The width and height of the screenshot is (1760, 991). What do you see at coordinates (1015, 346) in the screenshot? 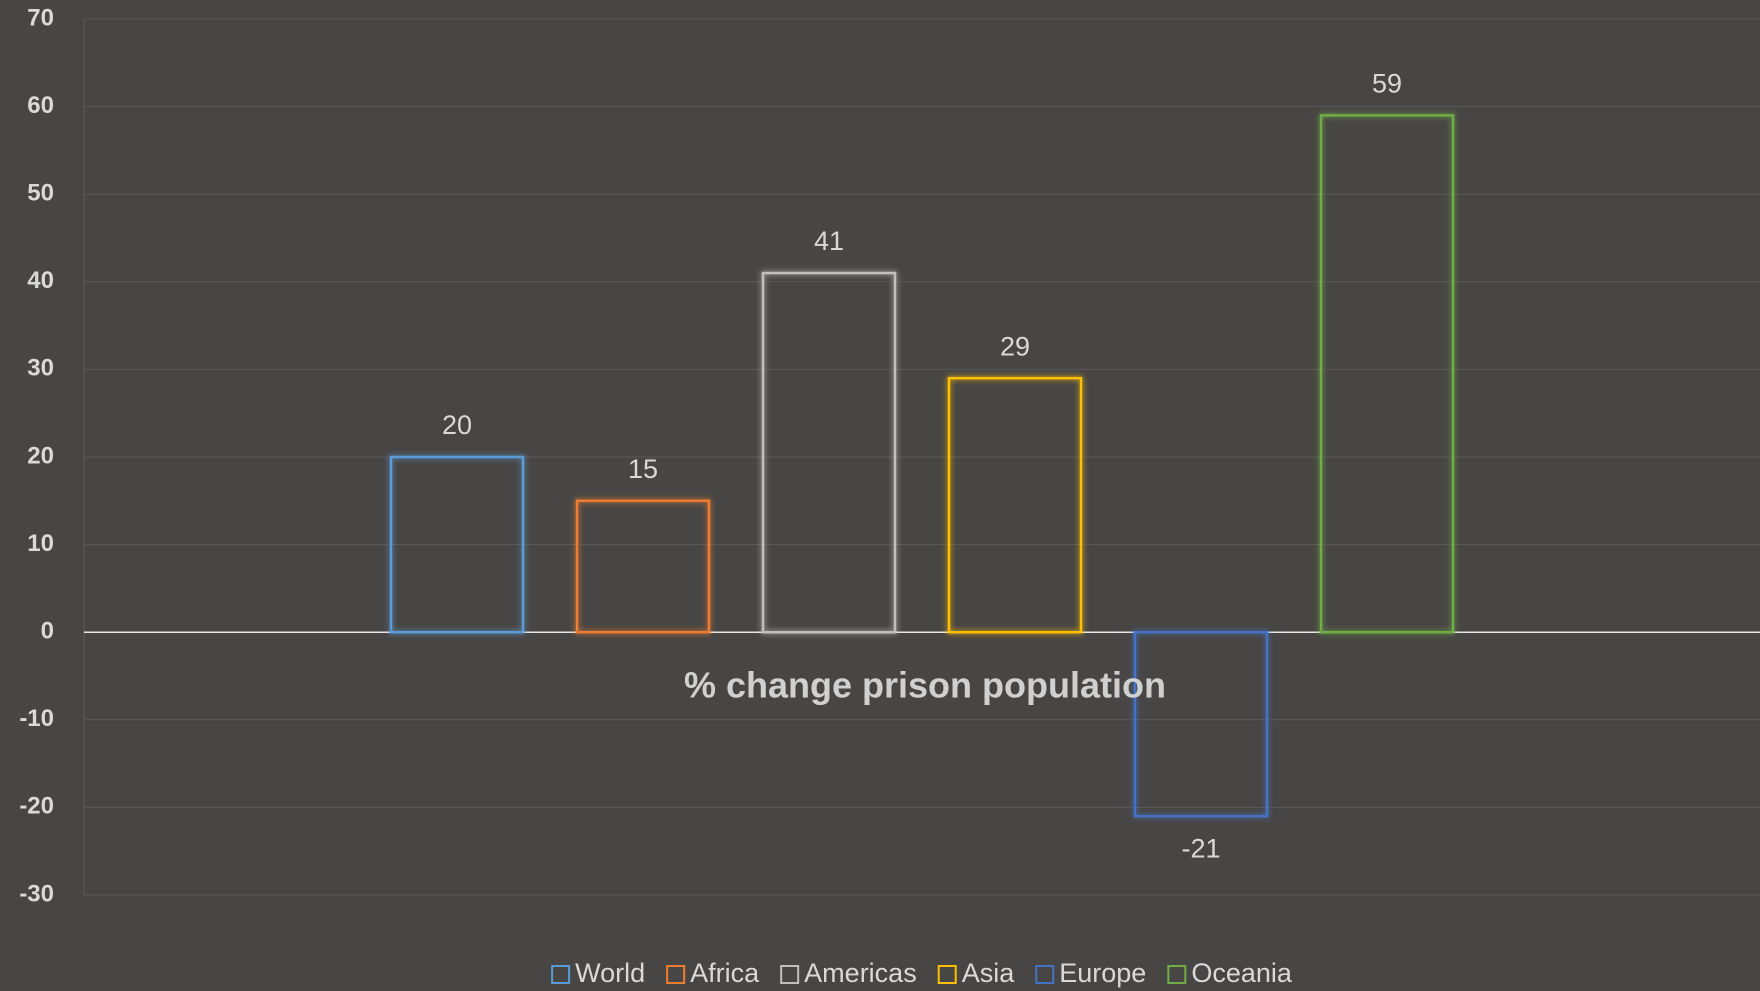
I see `value-label: 29` at bounding box center [1015, 346].